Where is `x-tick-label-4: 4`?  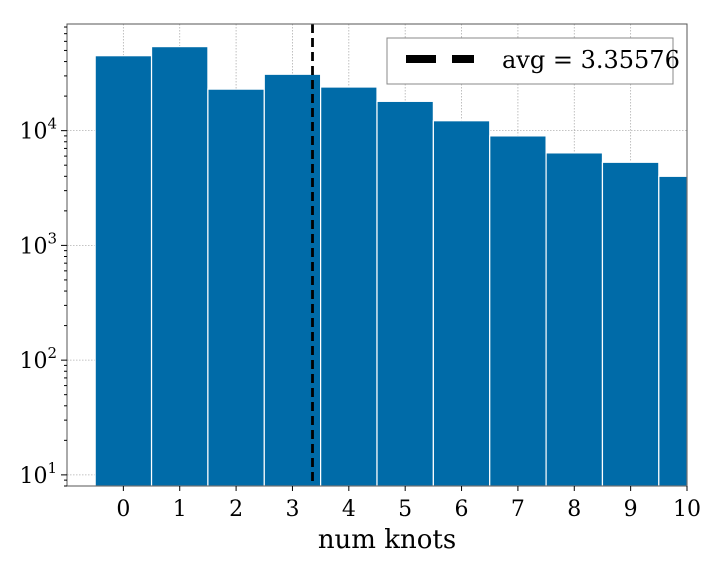
x-tick-label-4: 4 is located at coordinates (349, 509).